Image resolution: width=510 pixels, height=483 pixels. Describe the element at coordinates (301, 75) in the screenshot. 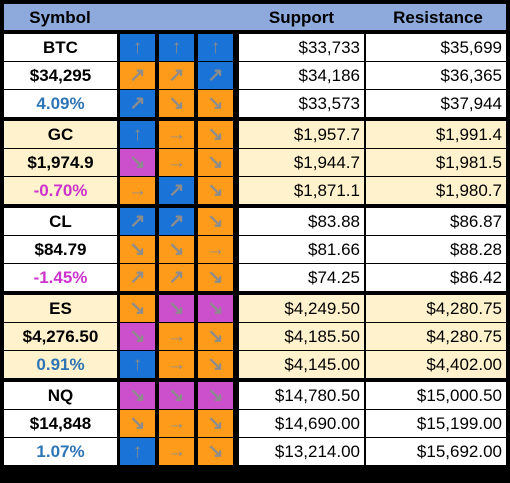

I see `support-value: $34,186` at that location.